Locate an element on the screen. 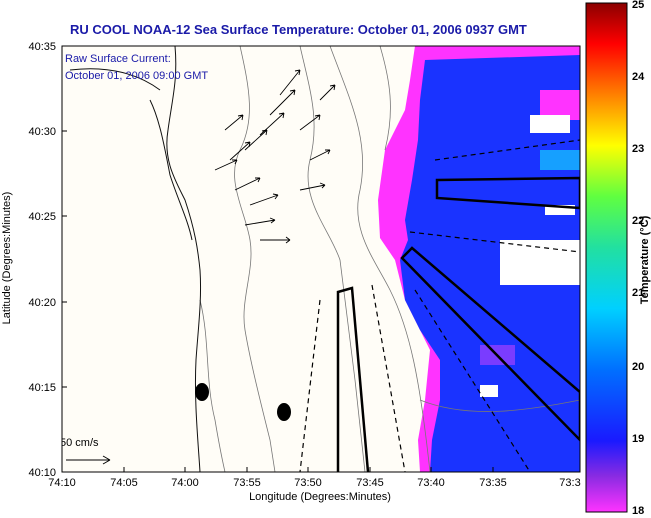  y-tick-labels: 40:35 40:30 40:25 40:20 40:15 40:10 is located at coordinates (42, 260).